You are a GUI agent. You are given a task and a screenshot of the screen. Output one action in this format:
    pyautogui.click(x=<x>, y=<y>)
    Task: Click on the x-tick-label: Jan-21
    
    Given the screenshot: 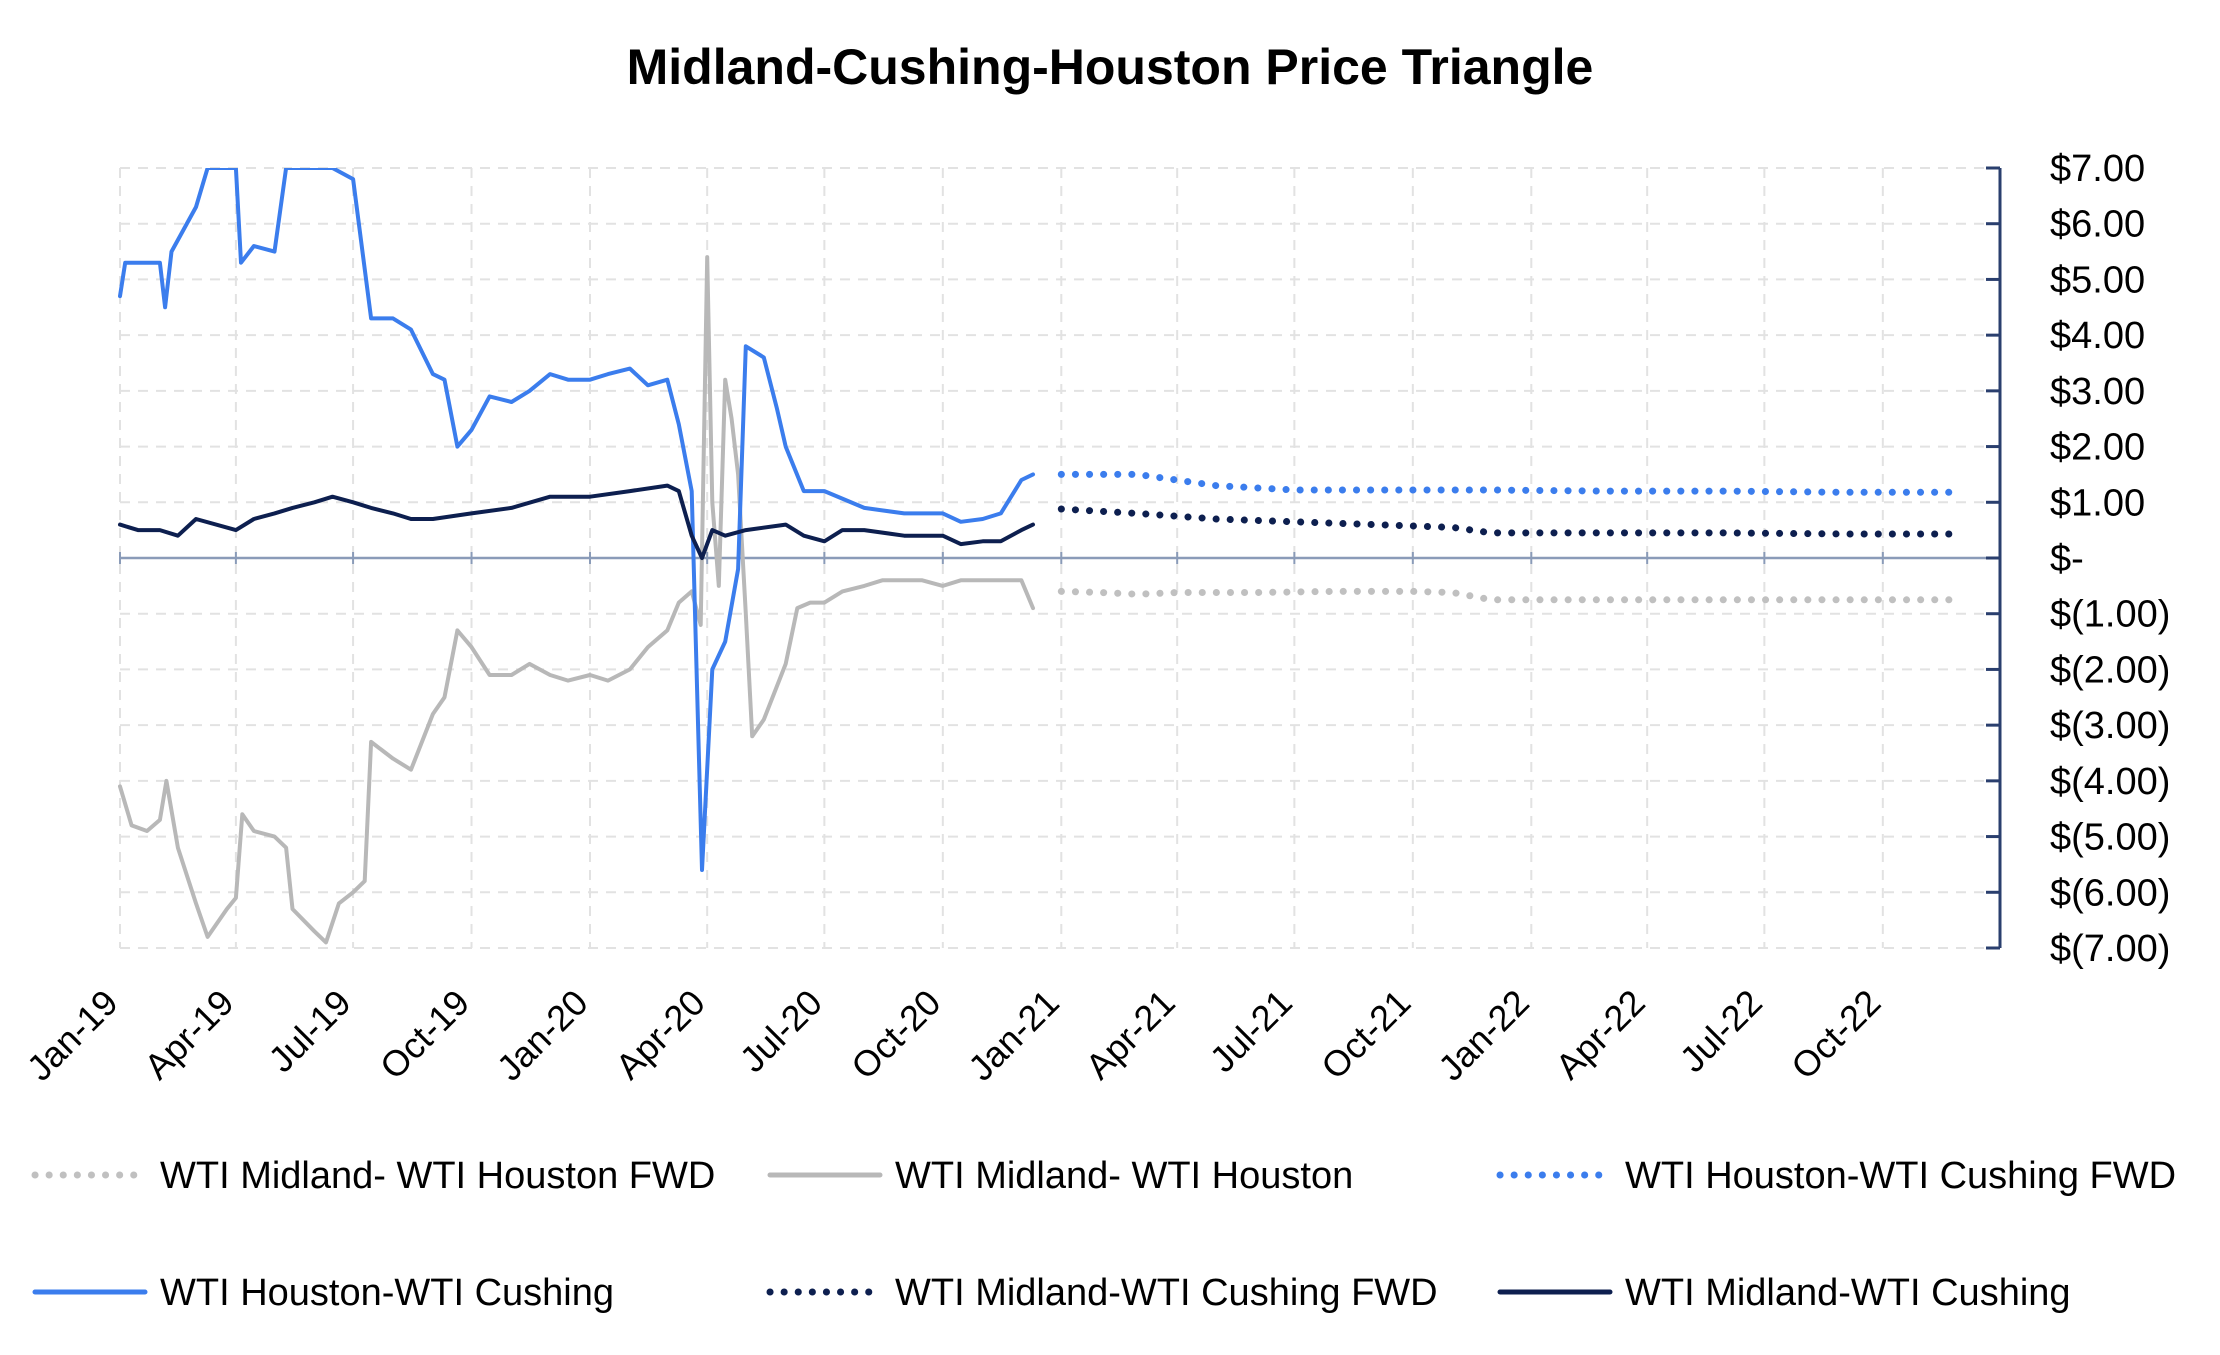 What is the action you would take?
    pyautogui.click(x=1013, y=1035)
    